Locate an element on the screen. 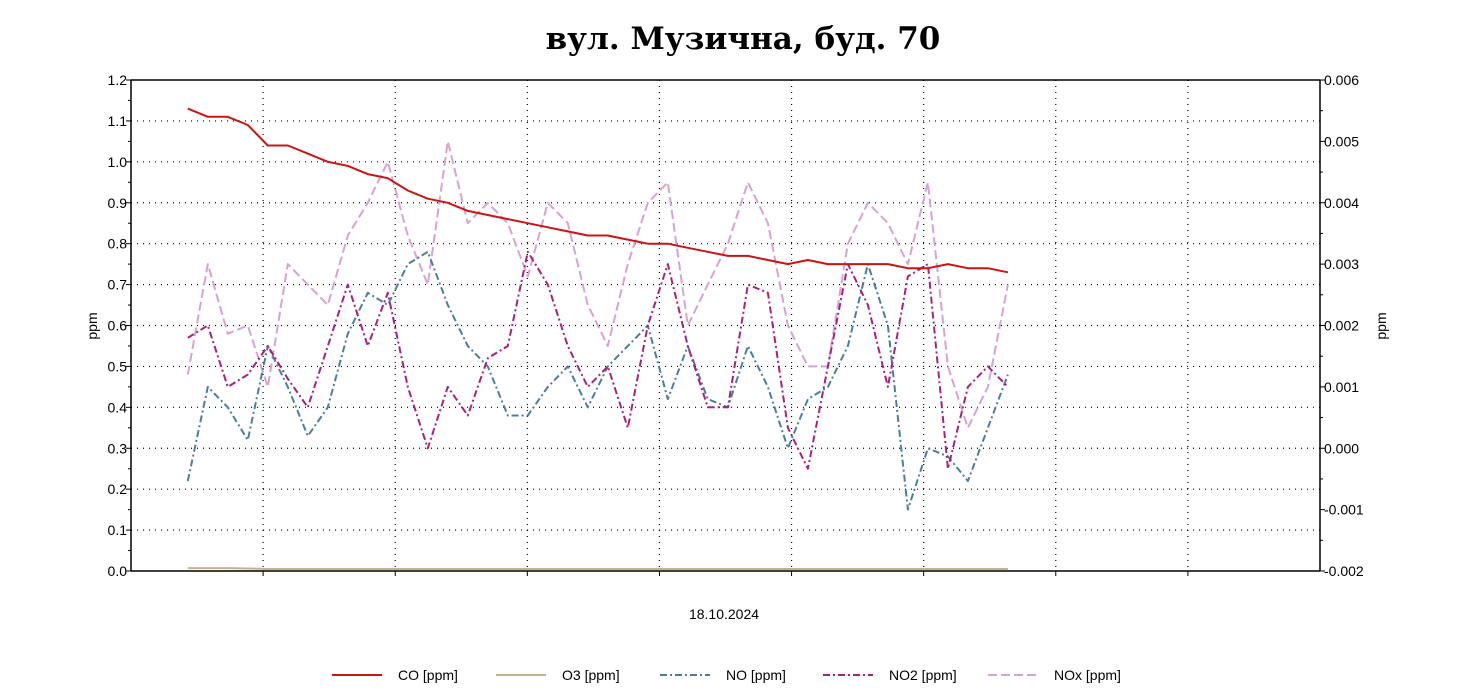  y-left-tick-label: 0.2 is located at coordinates (118, 489).